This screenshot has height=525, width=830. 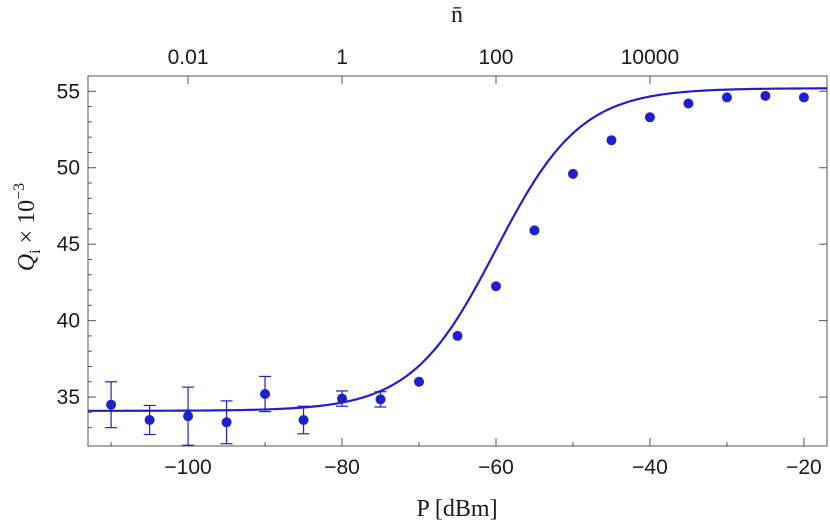 What do you see at coordinates (68, 91) in the screenshot?
I see `y-tick-label: 55` at bounding box center [68, 91].